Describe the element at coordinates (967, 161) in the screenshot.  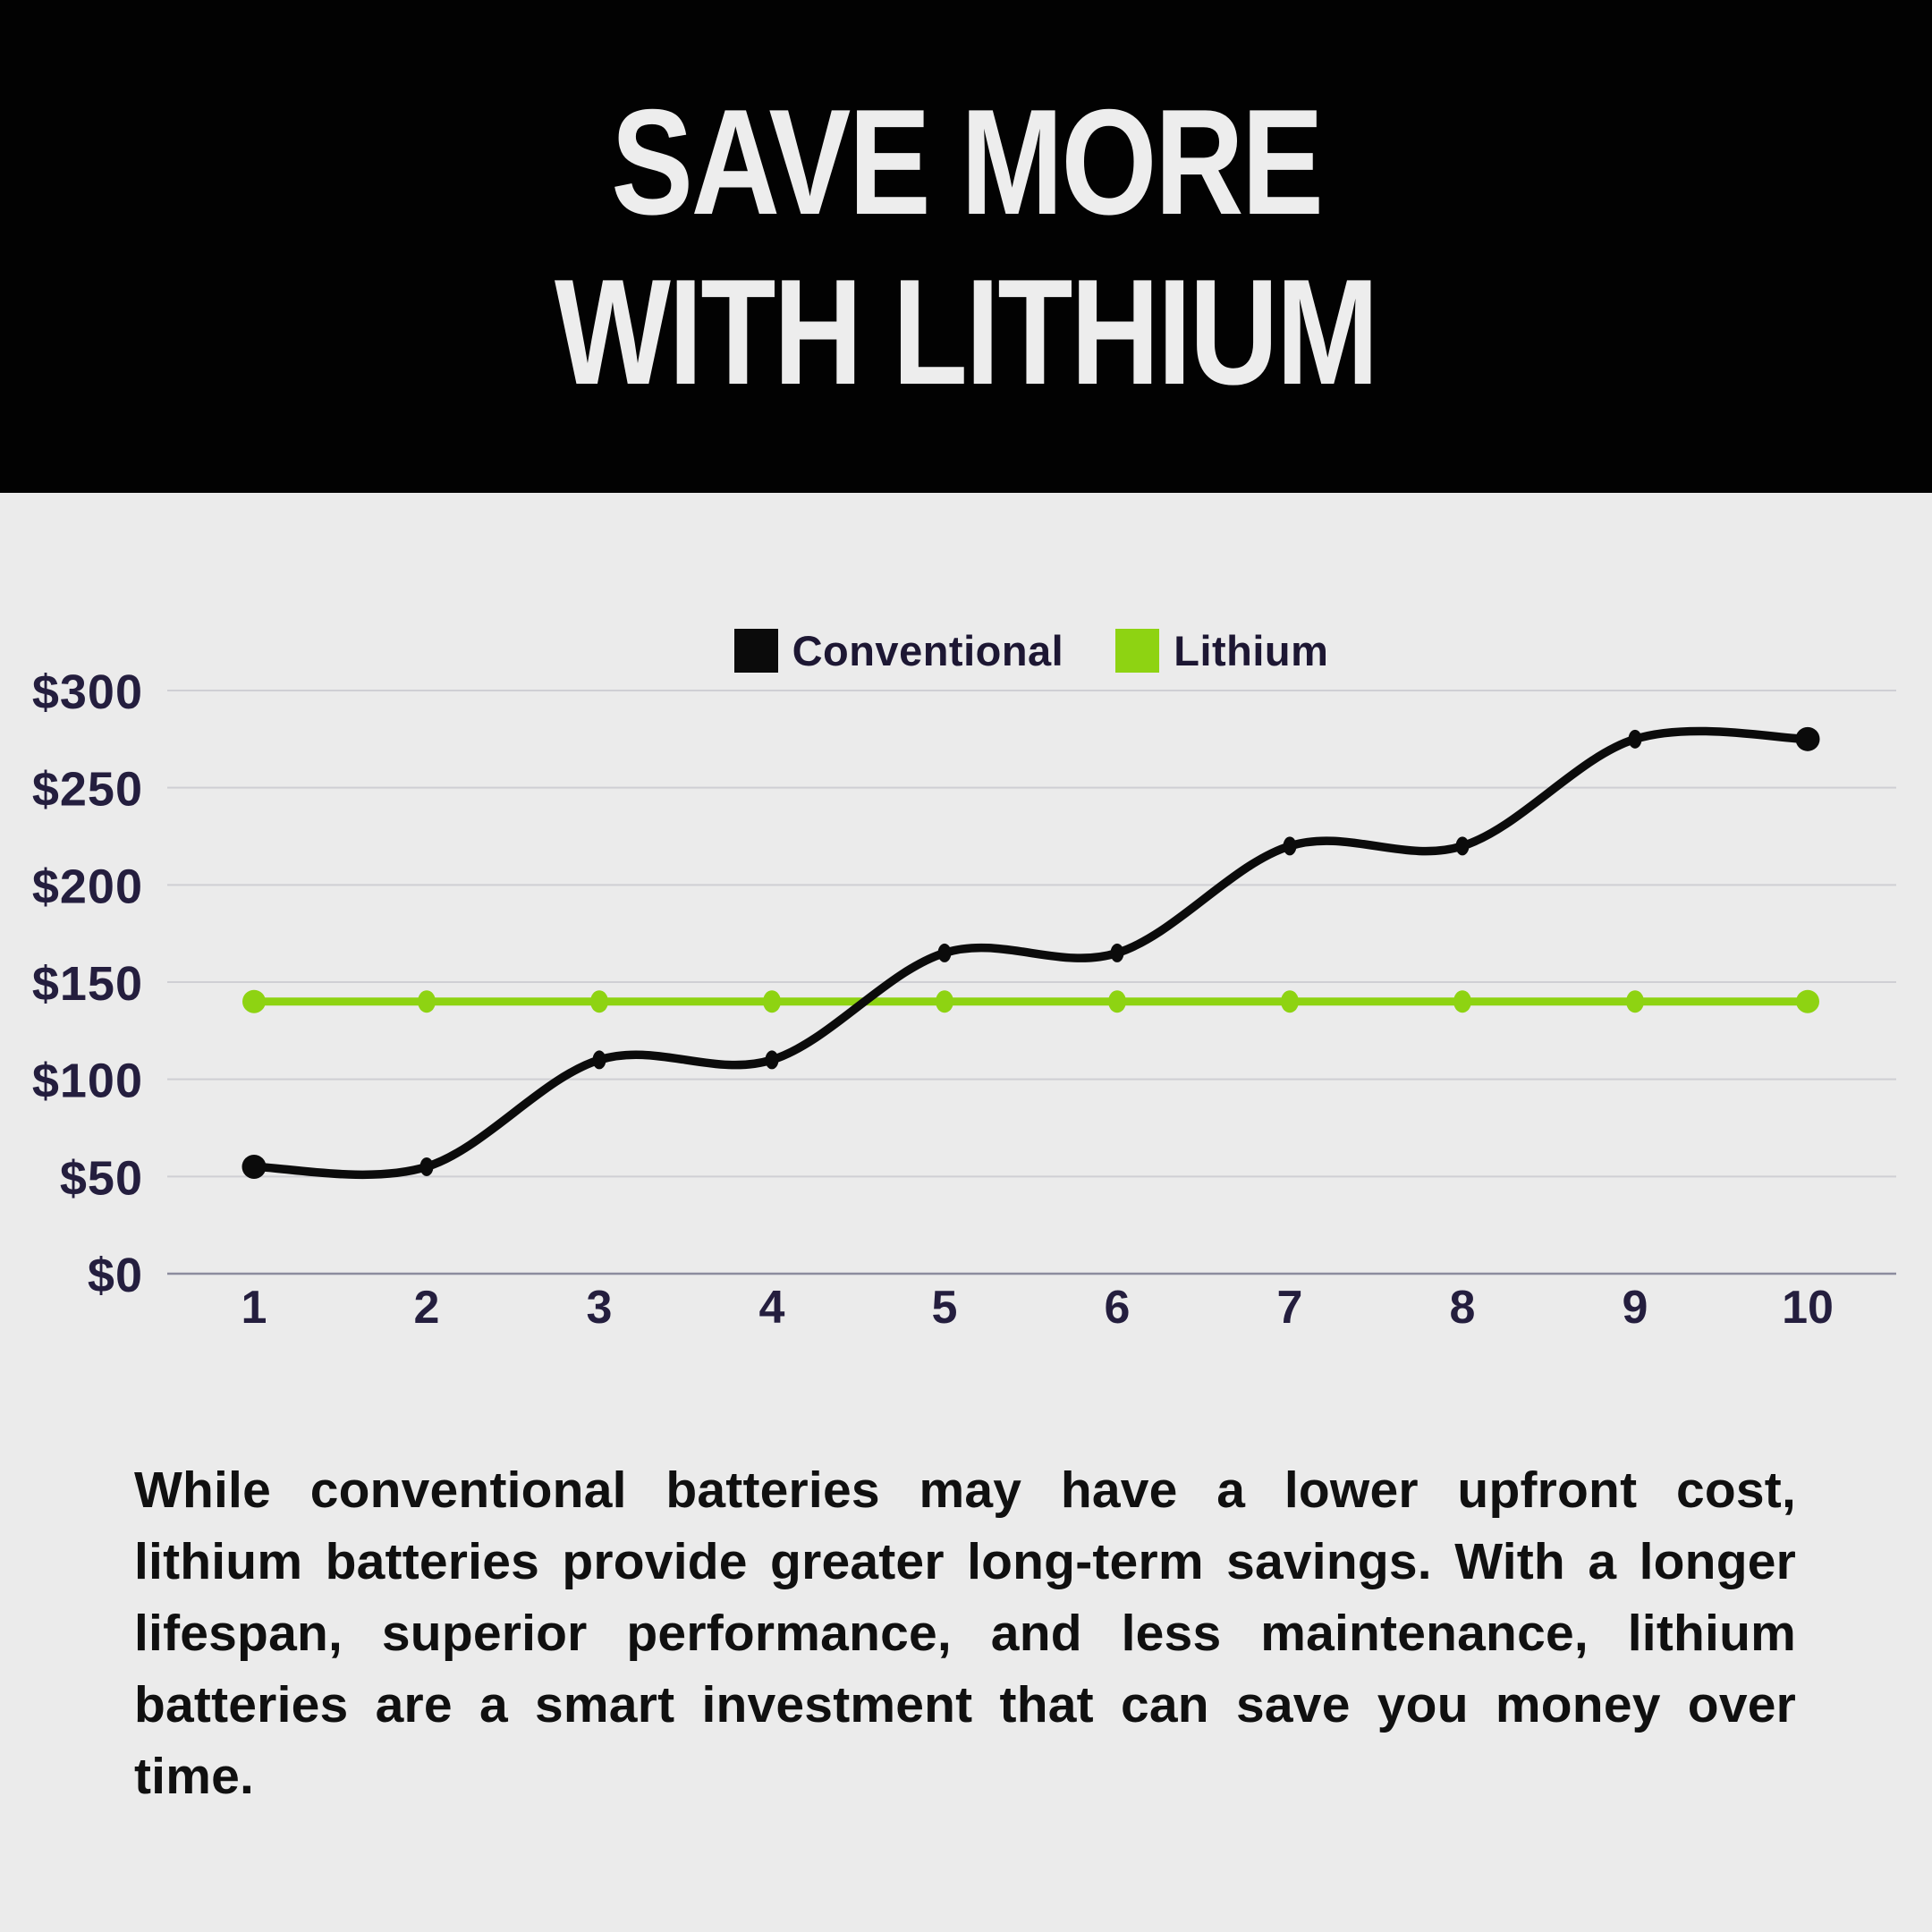
I see `page-title-line-1: SAVE MORE` at that location.